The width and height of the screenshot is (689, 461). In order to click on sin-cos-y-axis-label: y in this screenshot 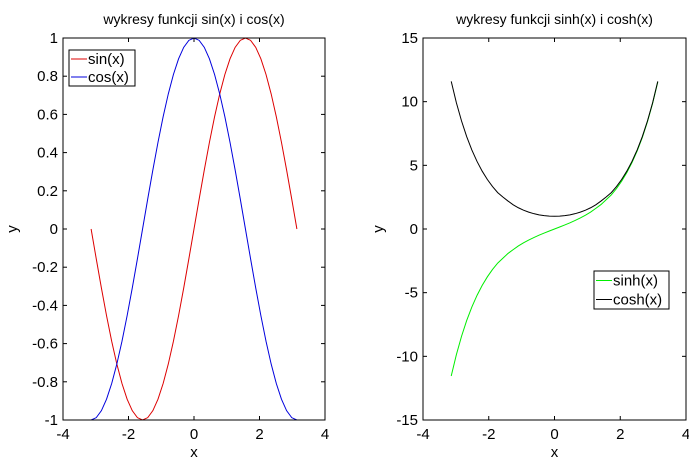, I will do `click(12, 229)`.